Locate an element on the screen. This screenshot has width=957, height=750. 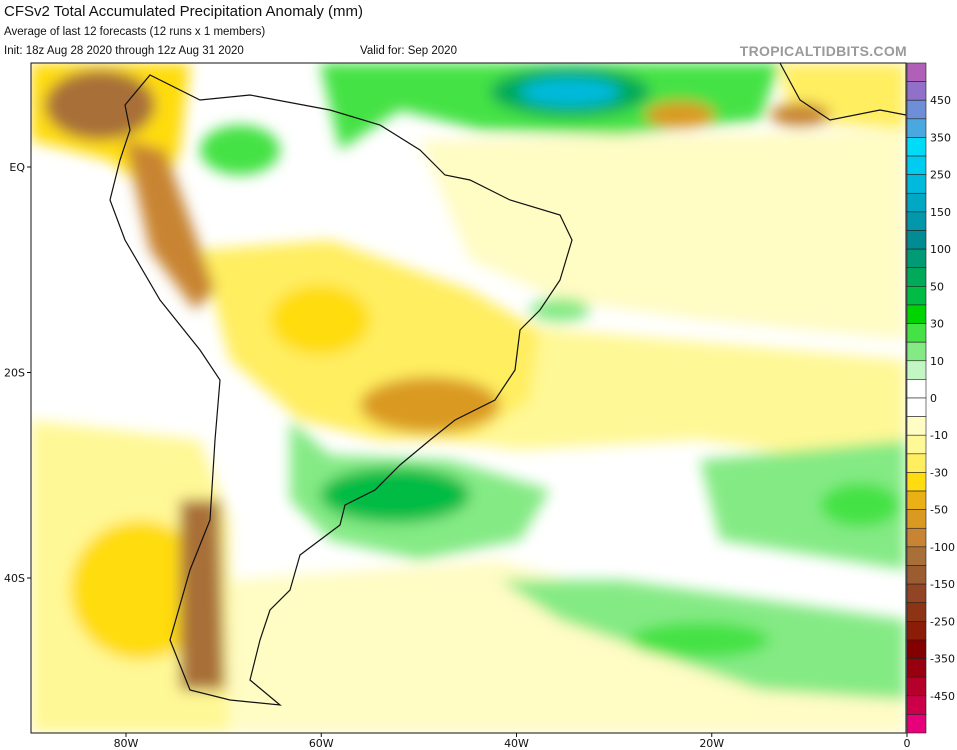
central-south-america-dry-area is located at coordinates (320, 320).